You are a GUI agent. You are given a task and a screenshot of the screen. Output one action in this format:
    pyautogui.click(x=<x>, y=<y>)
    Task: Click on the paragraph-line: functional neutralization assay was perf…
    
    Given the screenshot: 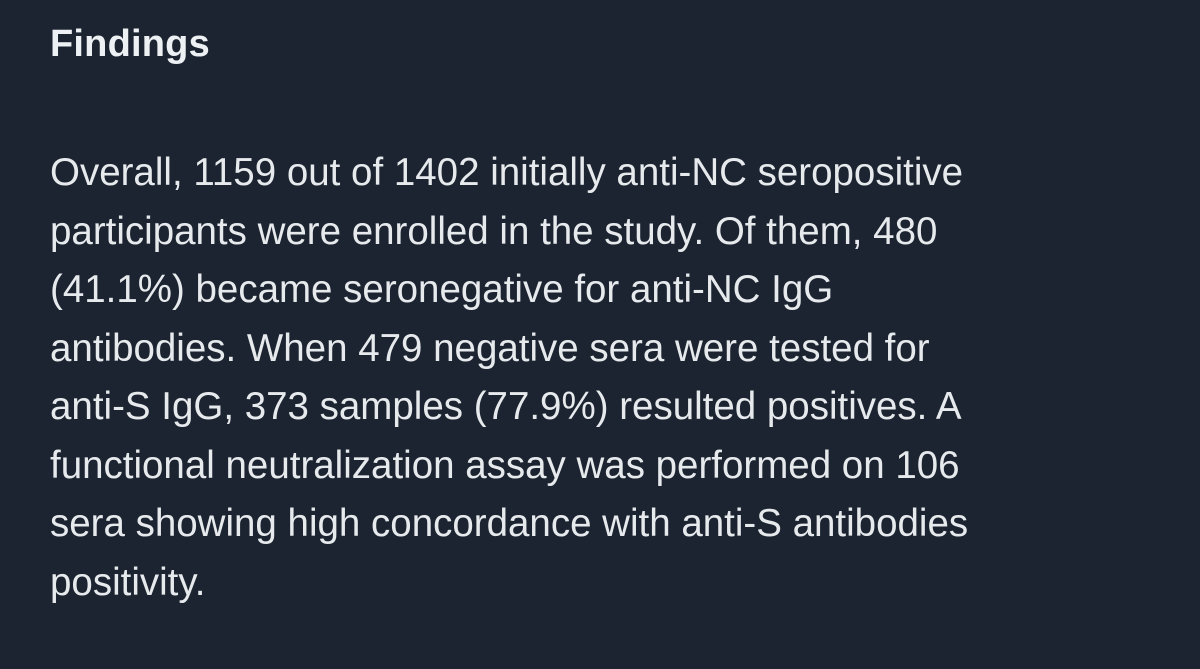 What is the action you would take?
    pyautogui.click(x=505, y=465)
    